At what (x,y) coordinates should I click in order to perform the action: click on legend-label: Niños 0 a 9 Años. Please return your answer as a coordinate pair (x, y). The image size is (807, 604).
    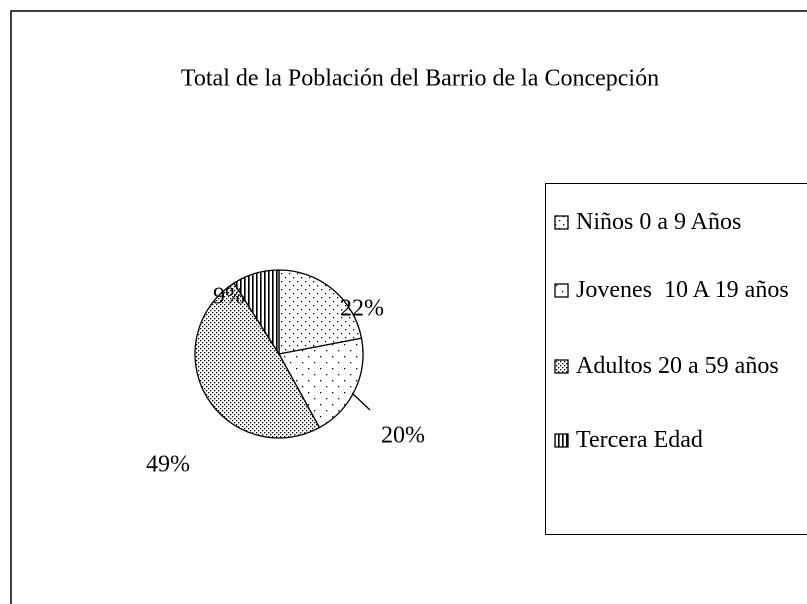
    Looking at the image, I should click on (659, 222).